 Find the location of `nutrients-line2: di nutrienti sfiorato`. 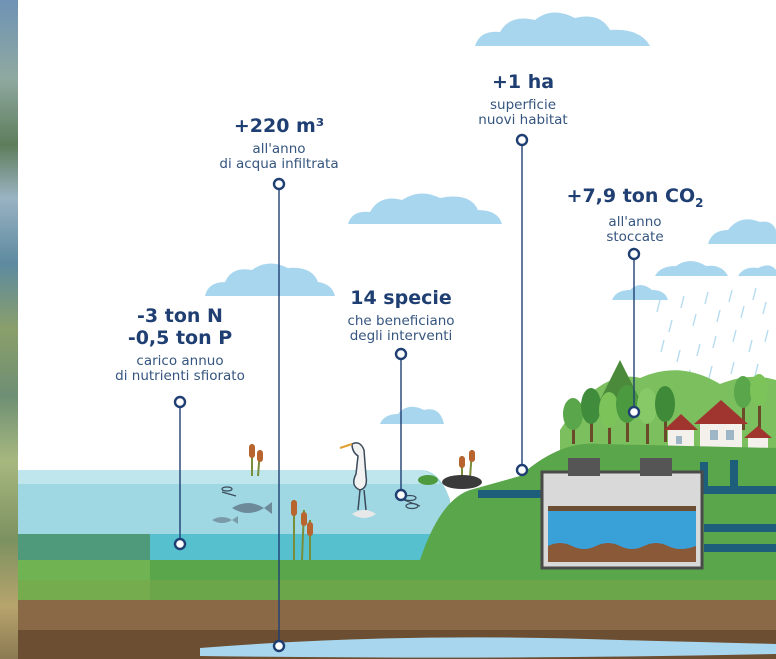

nutrients-line2: di nutrienti sfiorato is located at coordinates (180, 376).